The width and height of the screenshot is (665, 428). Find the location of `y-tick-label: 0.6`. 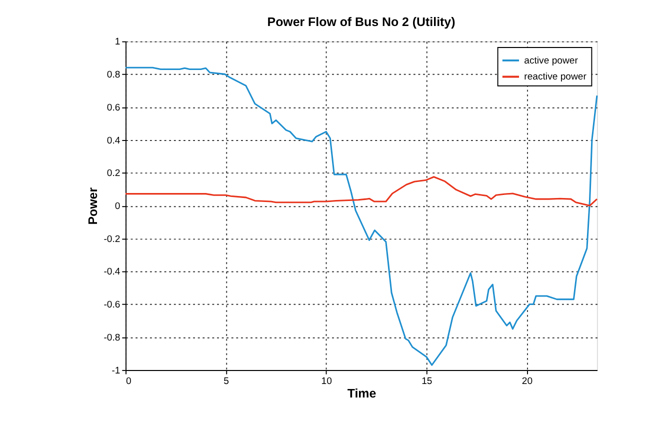

y-tick-label: 0.6 is located at coordinates (113, 108).